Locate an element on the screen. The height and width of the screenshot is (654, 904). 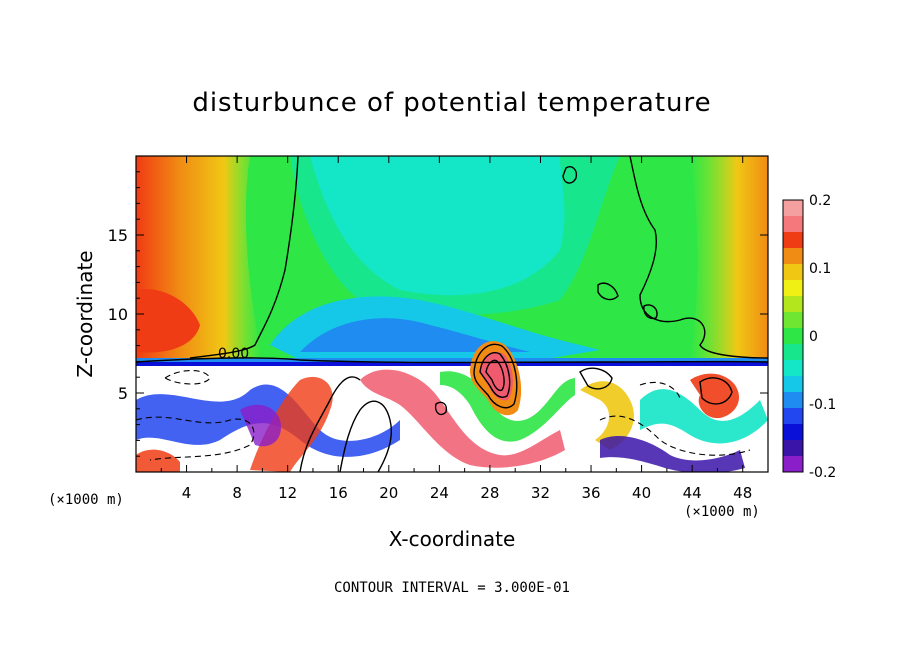
field-left-core is located at coordinates (168, 321).